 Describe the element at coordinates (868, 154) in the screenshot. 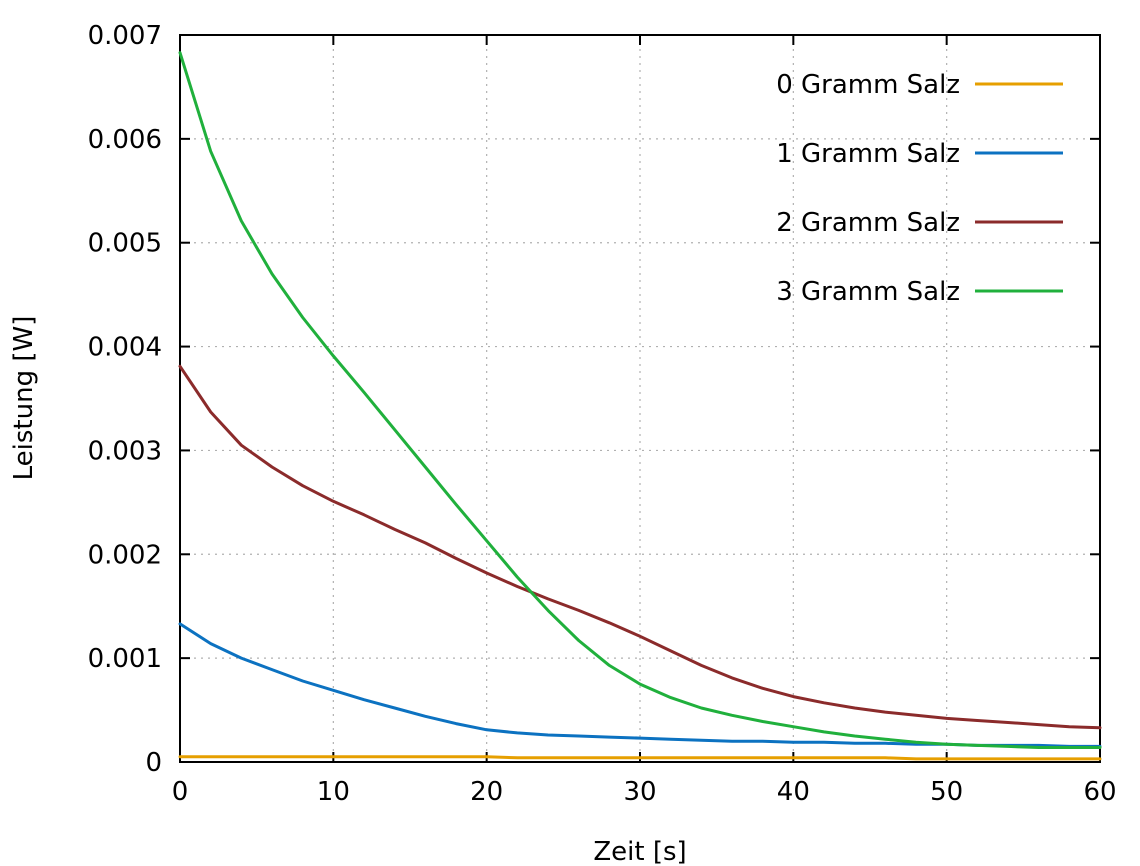

I see `legend-label-1: 1 Gramm Salz` at that location.